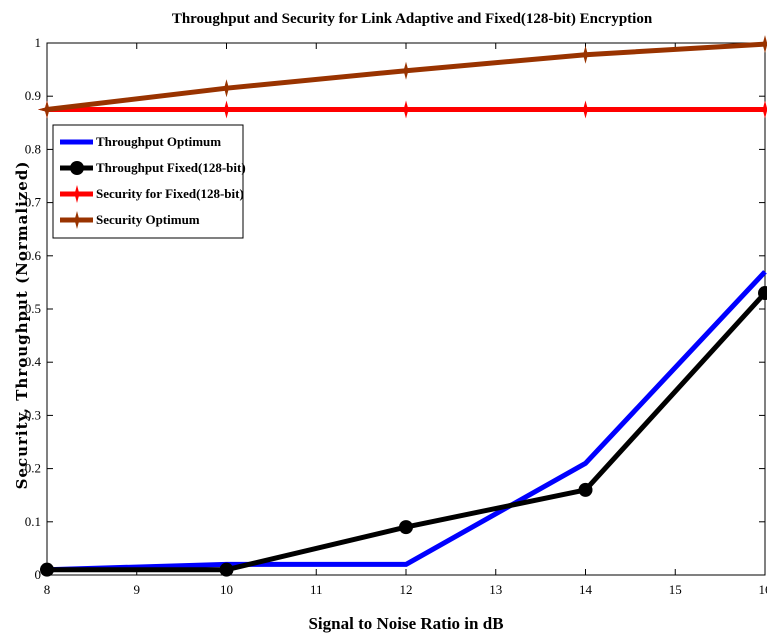  Describe the element at coordinates (137, 589) in the screenshot. I see `x-tick-label: 9` at that location.